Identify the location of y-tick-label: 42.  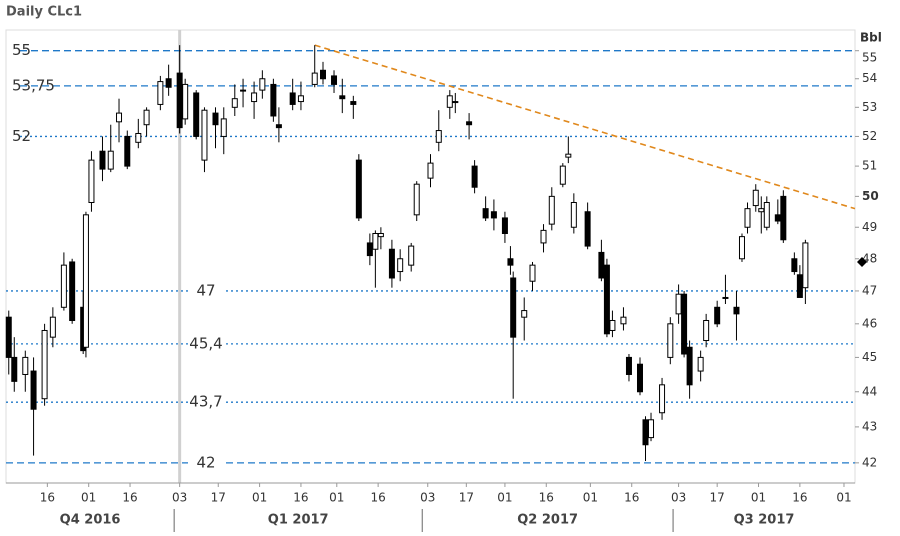
(869, 462).